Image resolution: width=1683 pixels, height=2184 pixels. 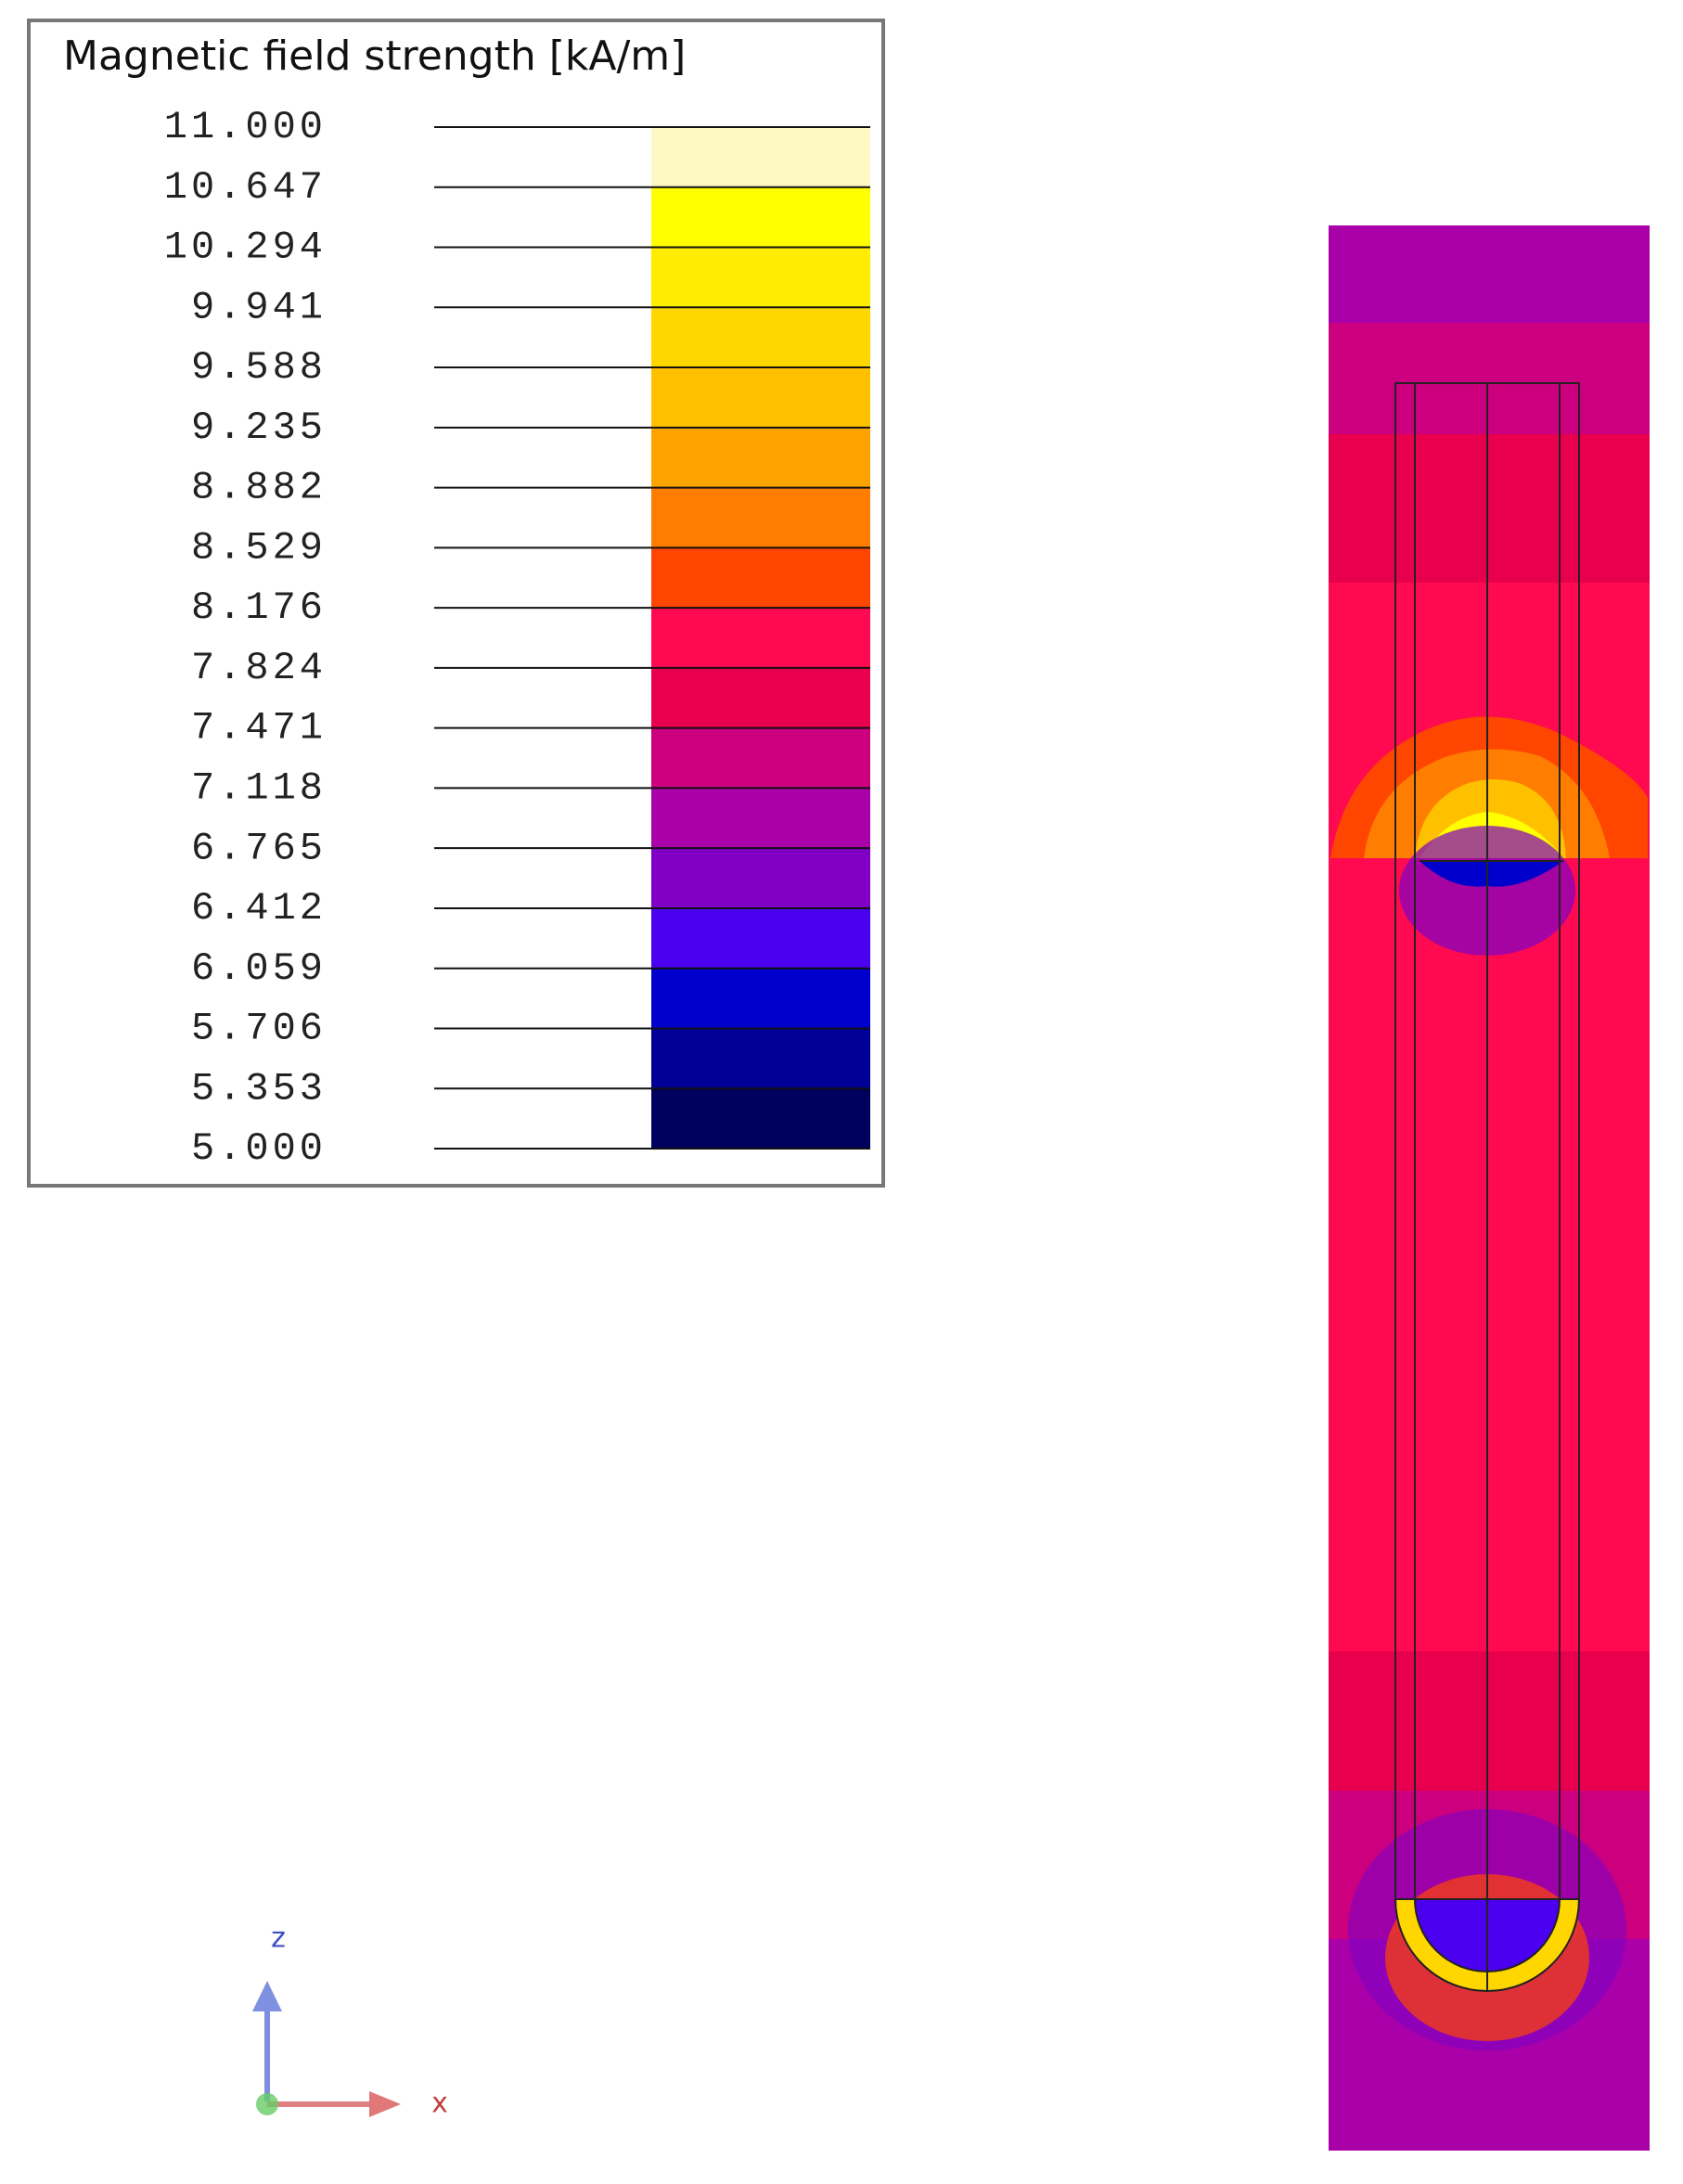 What do you see at coordinates (259, 367) in the screenshot?
I see `legend-label: 9.588` at bounding box center [259, 367].